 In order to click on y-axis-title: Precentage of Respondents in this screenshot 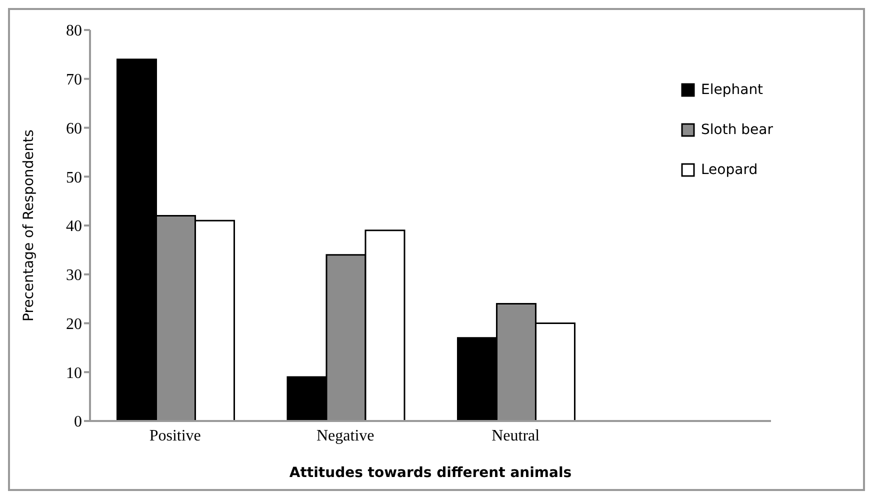, I will do `click(28, 226)`.